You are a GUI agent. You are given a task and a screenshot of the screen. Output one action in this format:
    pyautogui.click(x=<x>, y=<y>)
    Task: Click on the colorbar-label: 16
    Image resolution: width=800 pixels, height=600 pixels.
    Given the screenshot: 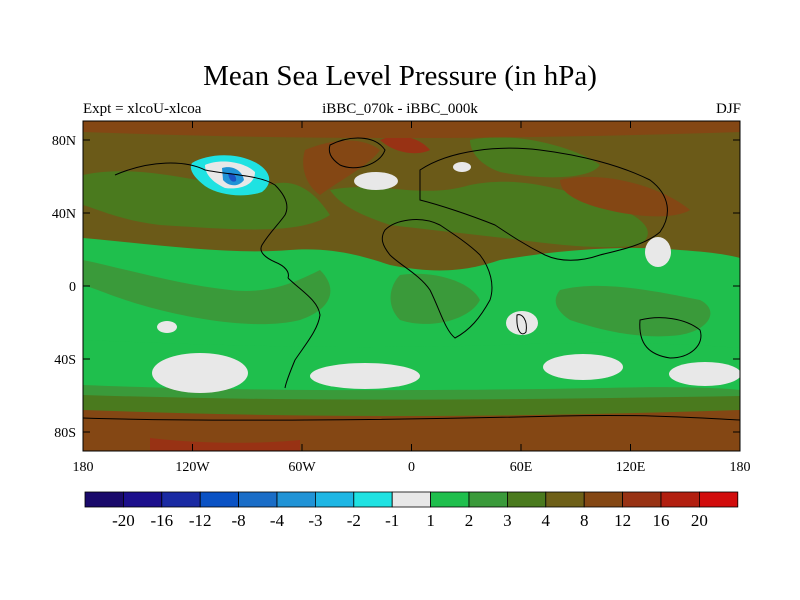 What is the action you would take?
    pyautogui.click(x=661, y=520)
    